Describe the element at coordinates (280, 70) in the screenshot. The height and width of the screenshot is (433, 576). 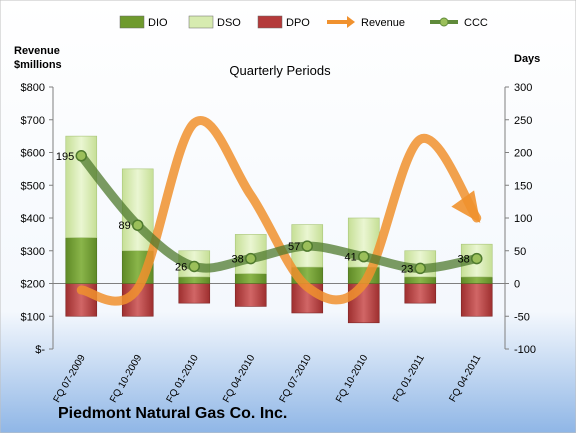
I see `chart-subtitle: Quarterly Periods` at that location.